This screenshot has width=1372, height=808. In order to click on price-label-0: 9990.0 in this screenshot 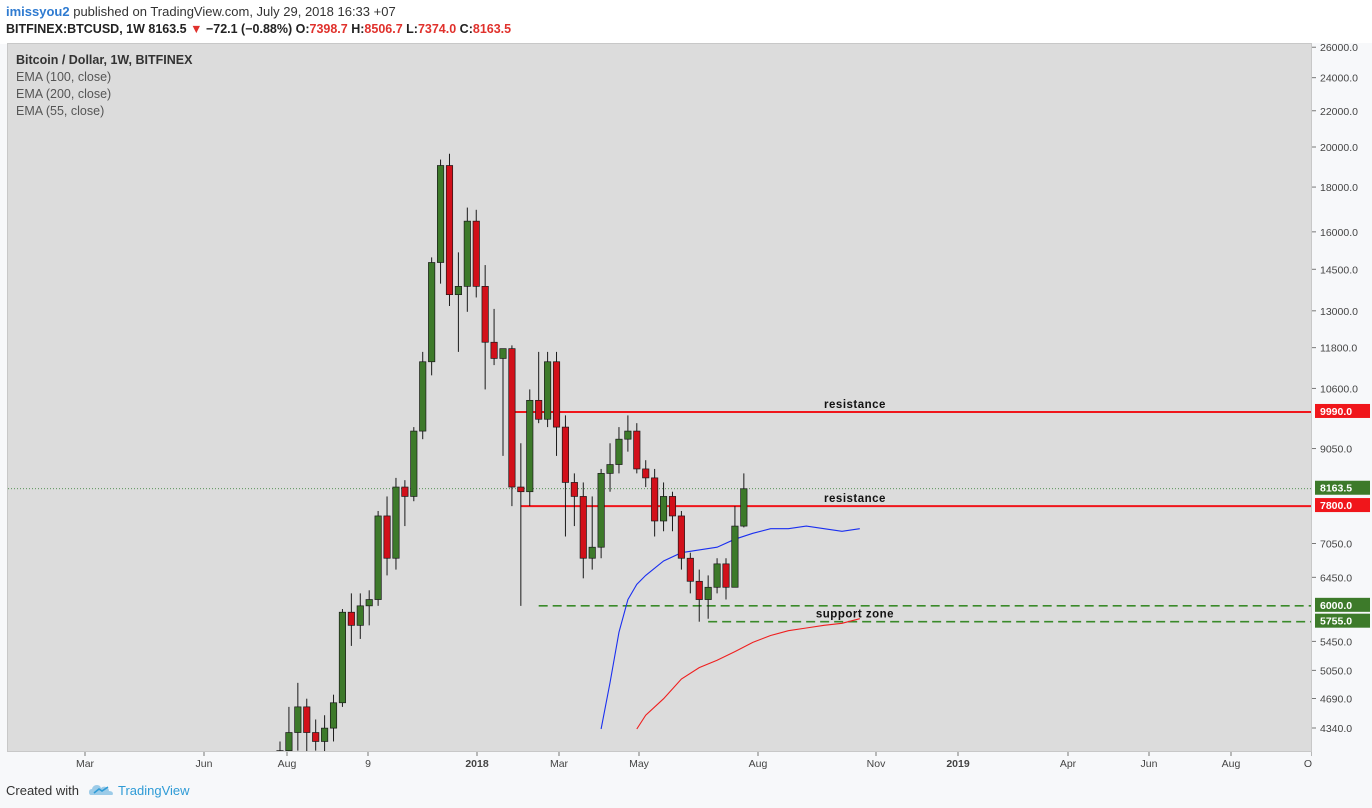, I will do `click(1342, 410)`.